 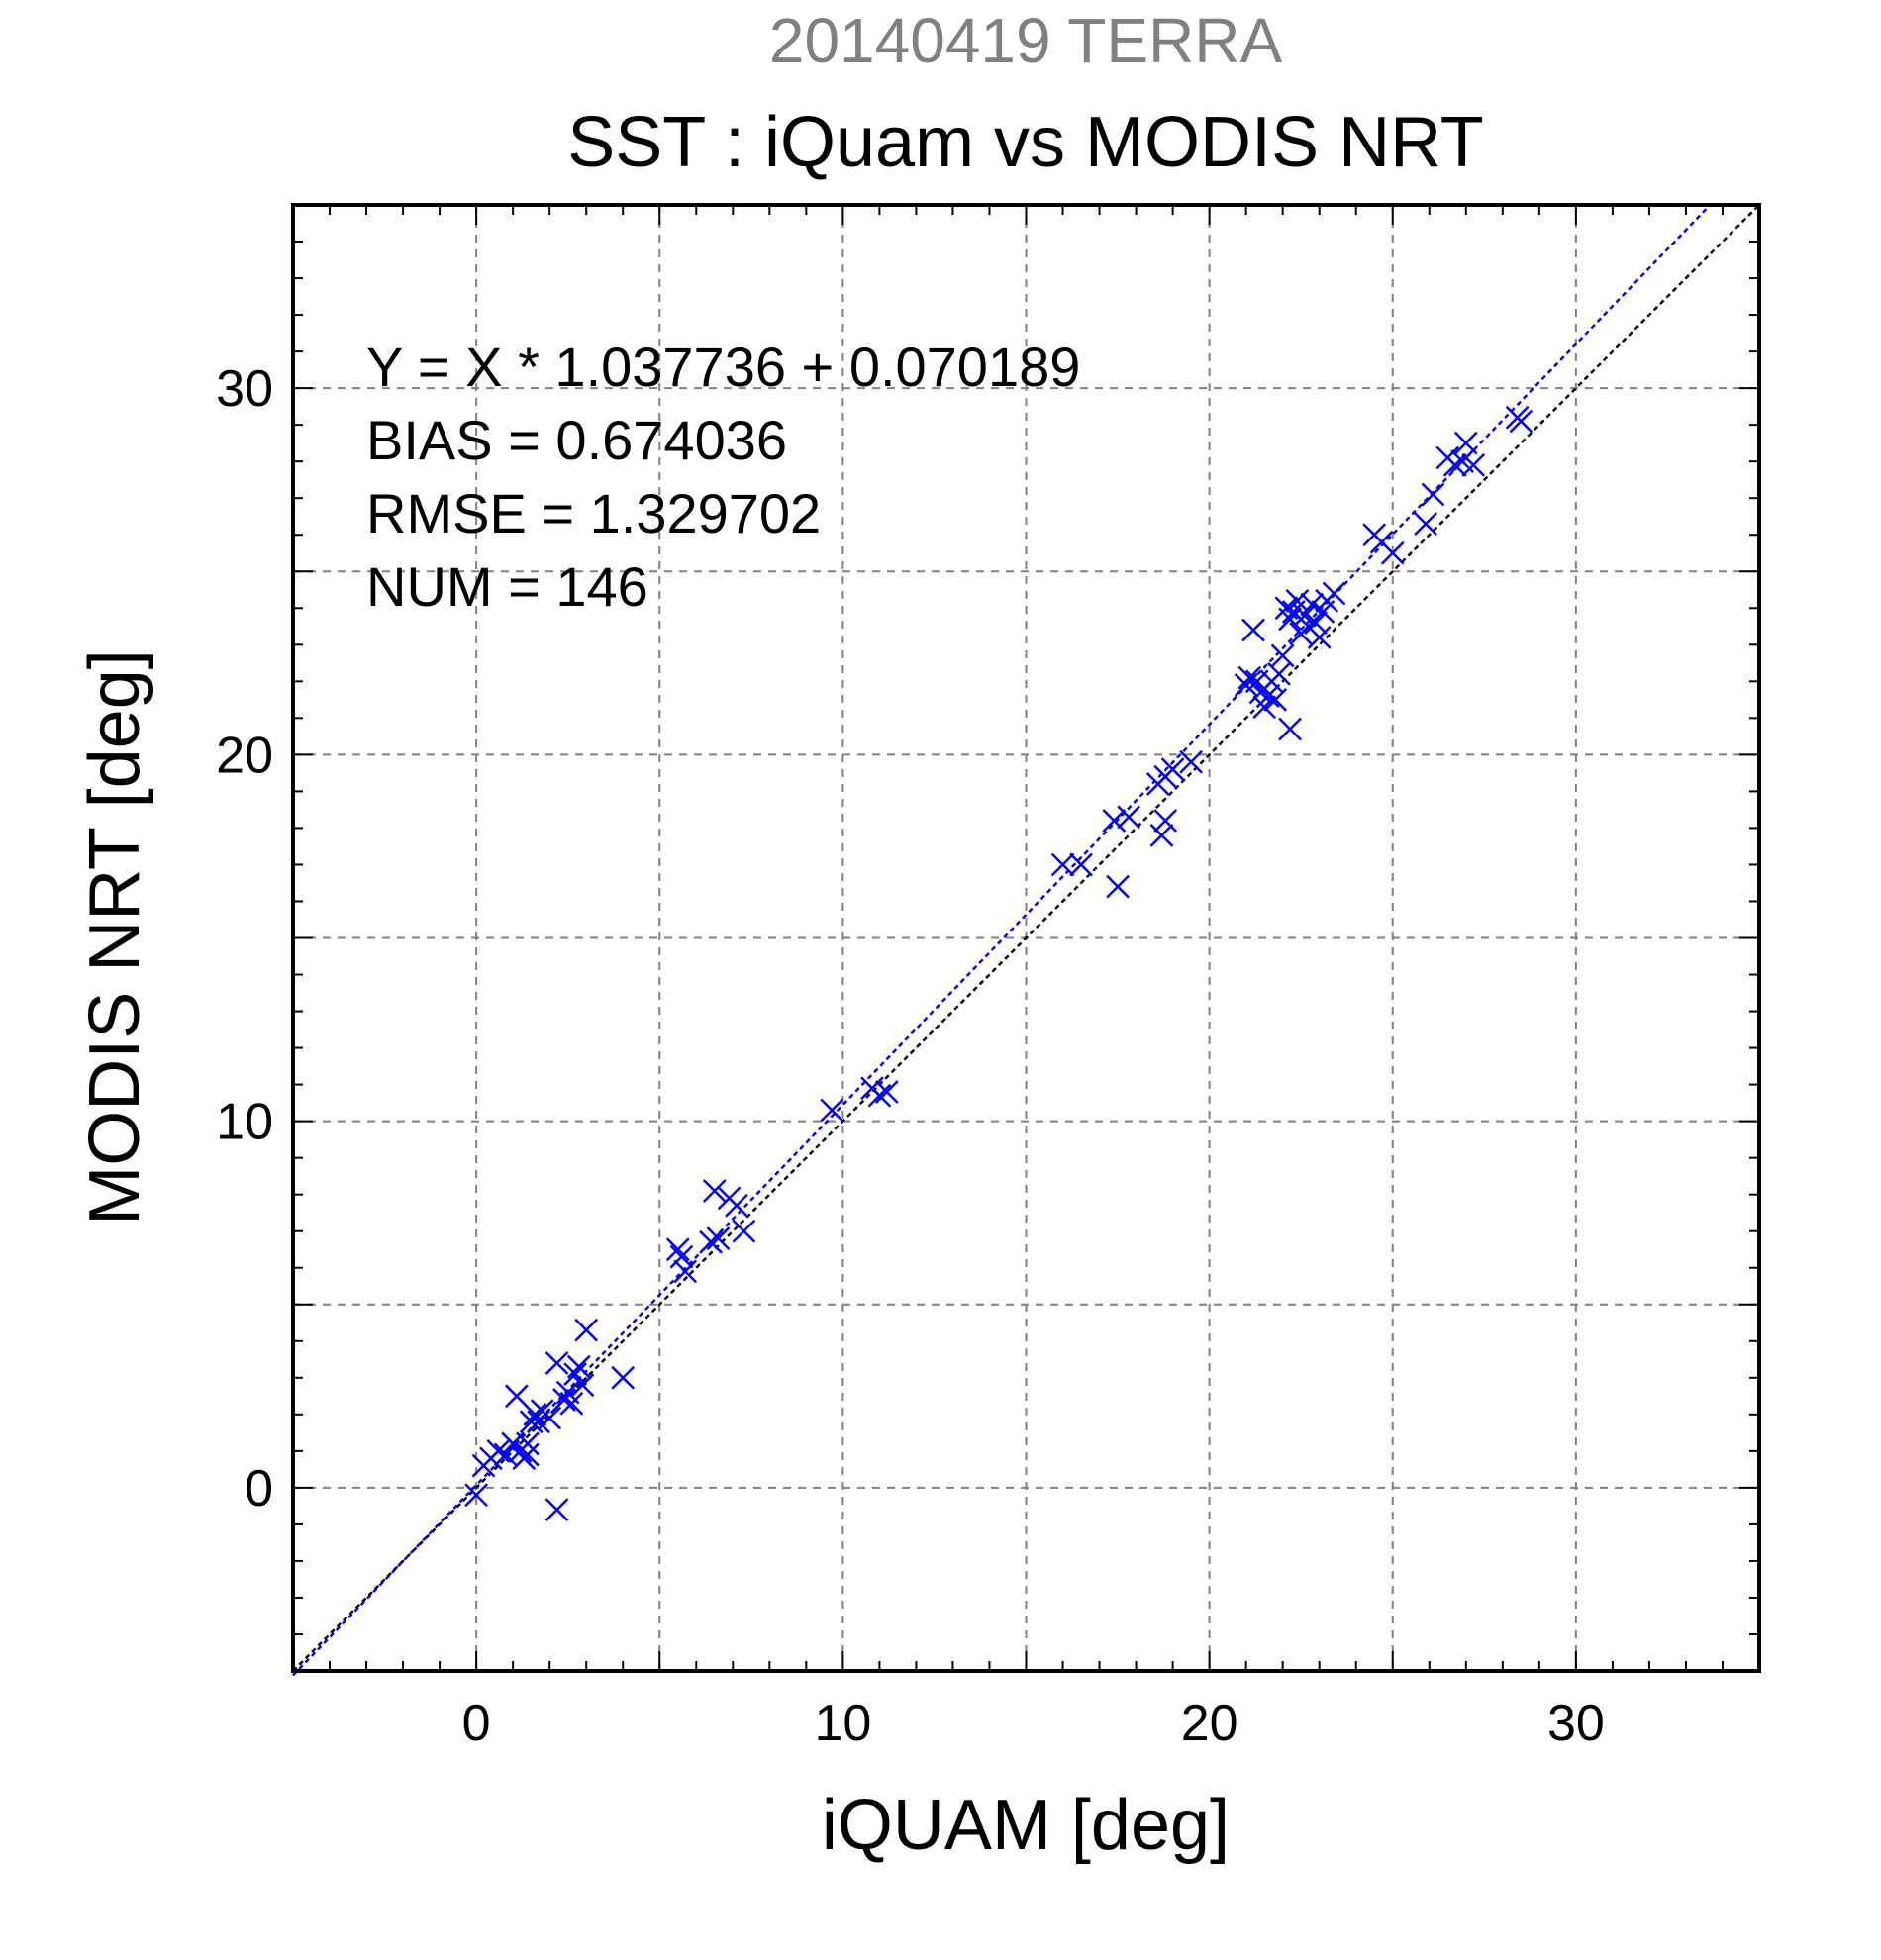 I want to click on y-tick-label: 30, so click(x=245, y=389).